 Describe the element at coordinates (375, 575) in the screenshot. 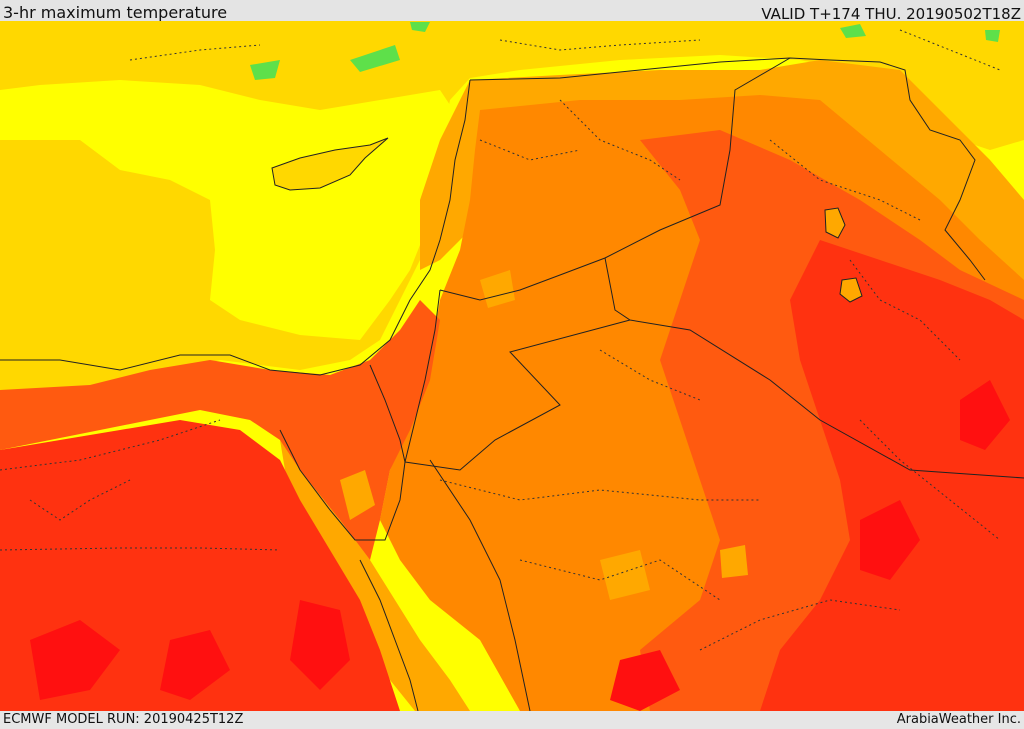

I see `temp-zone-red-sea` at that location.